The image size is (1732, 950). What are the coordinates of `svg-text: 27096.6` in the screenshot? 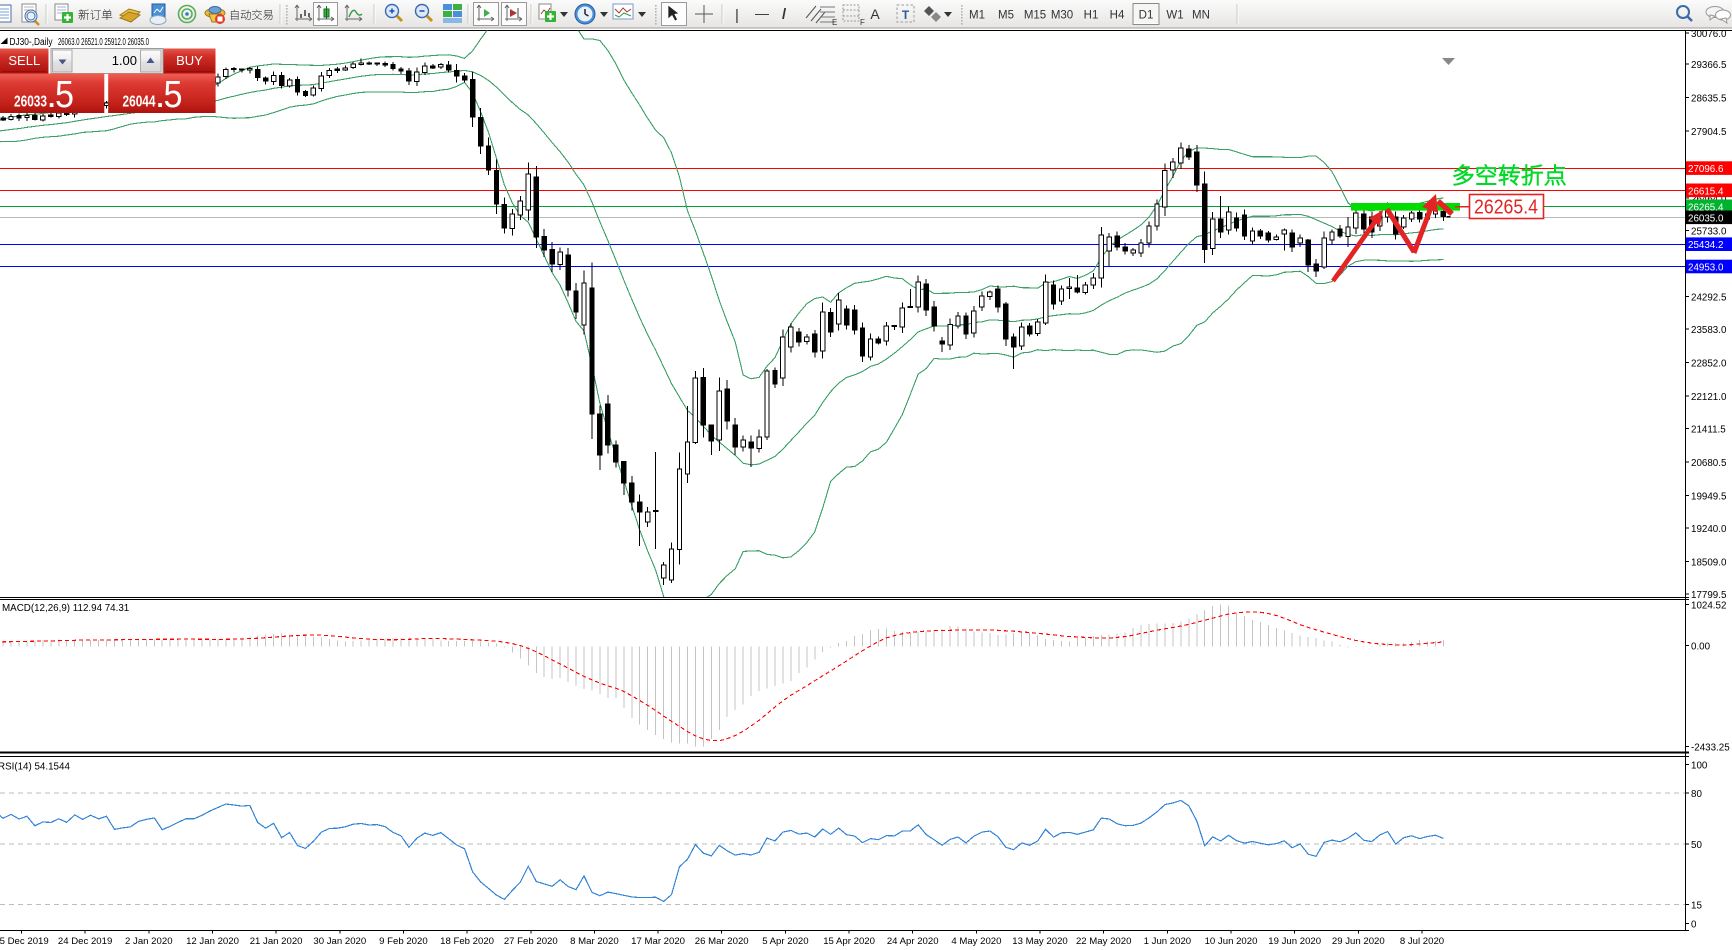 It's located at (1706, 169).